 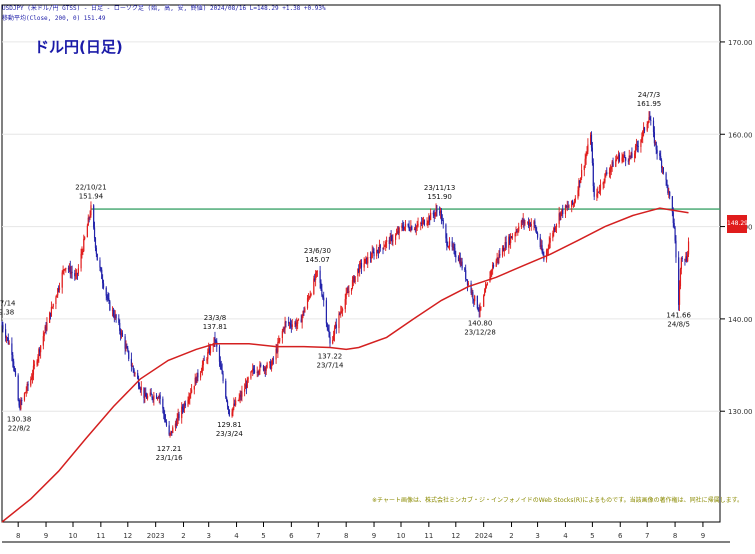 What do you see at coordinates (19, 429) in the screenshot?
I see `annotation-label: 22/8/2` at bounding box center [19, 429].